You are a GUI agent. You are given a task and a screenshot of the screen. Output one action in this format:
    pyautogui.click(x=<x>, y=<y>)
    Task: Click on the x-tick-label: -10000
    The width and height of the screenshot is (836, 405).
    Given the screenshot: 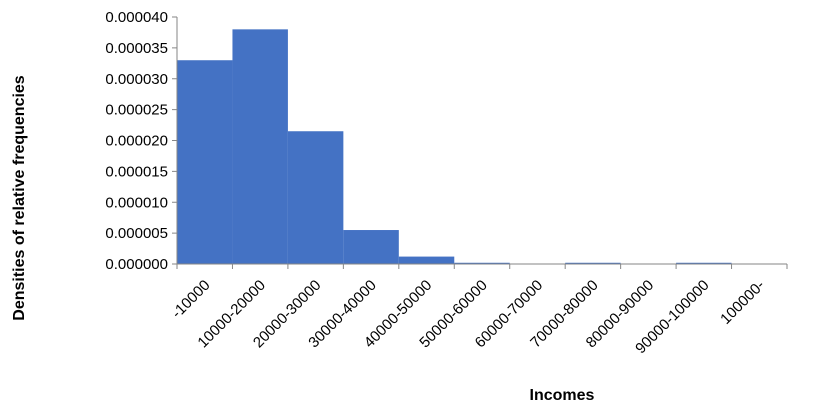 What is the action you would take?
    pyautogui.click(x=190, y=299)
    